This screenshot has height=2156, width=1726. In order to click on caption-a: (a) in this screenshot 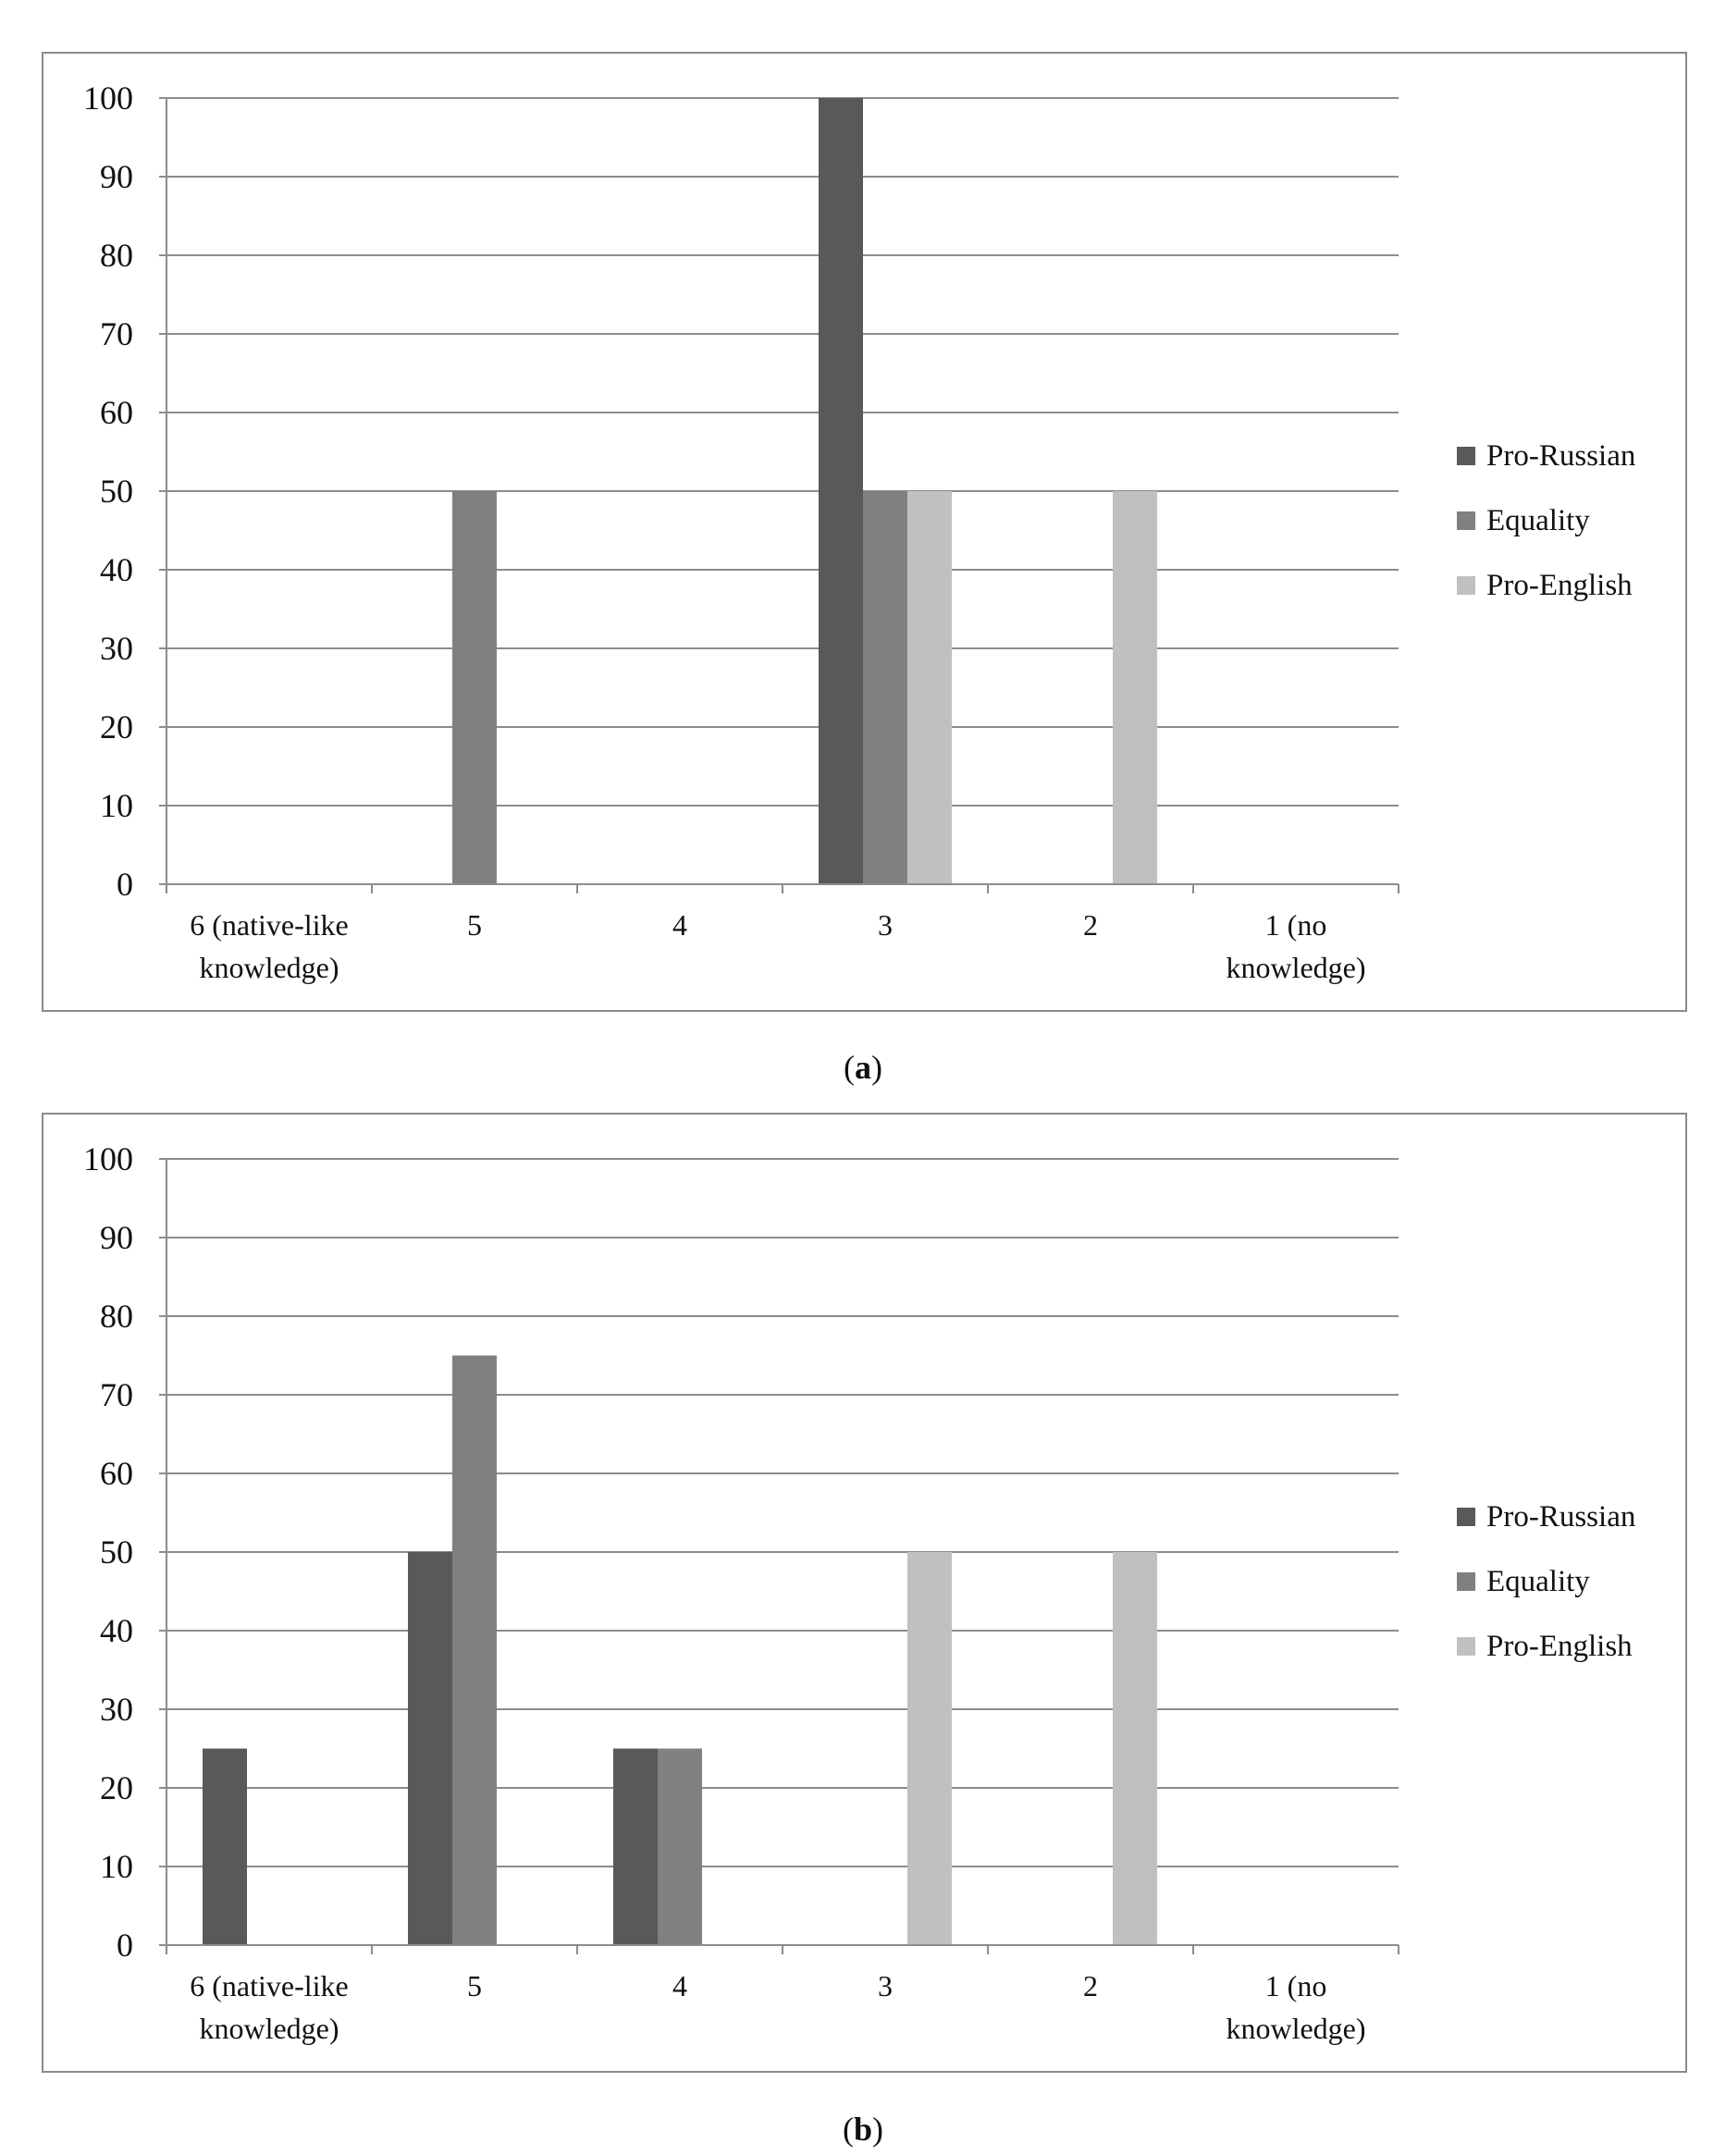, I will do `click(863, 1067)`.